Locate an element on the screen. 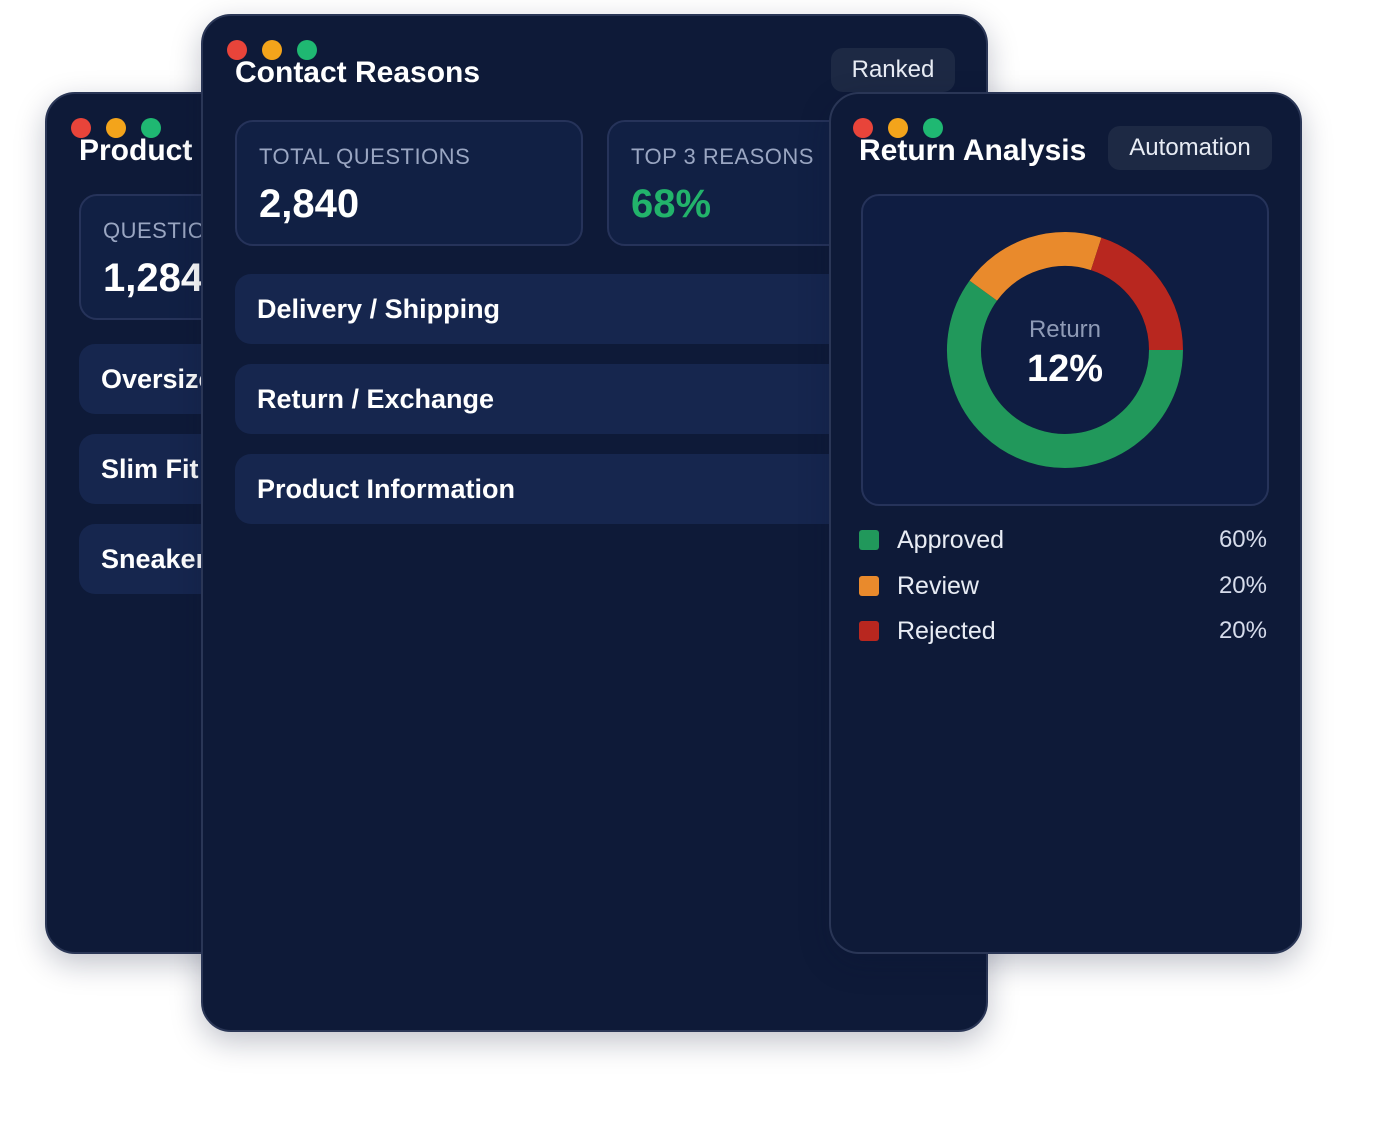 This screenshot has width=1377, height=1142. donut-card: Return 12% is located at coordinates (1065, 350).